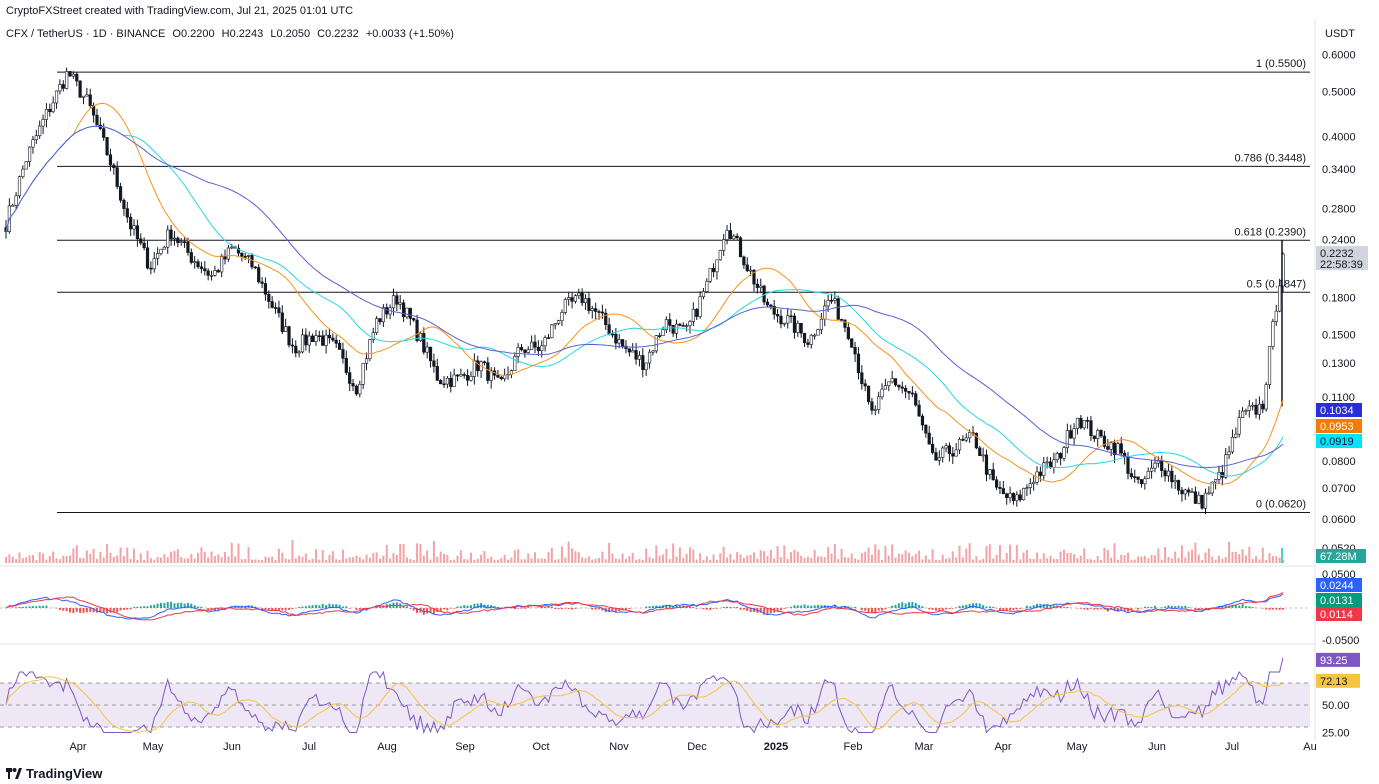  Describe the element at coordinates (1077, 747) in the screenshot. I see `x-axis-tick-label: May` at that location.